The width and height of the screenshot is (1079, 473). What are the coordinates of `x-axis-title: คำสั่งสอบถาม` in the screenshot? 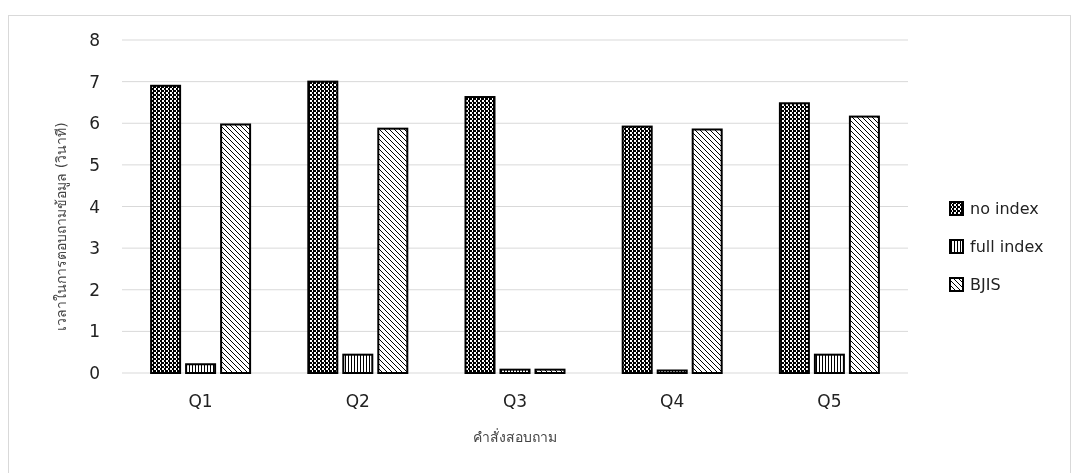 It's located at (515, 436).